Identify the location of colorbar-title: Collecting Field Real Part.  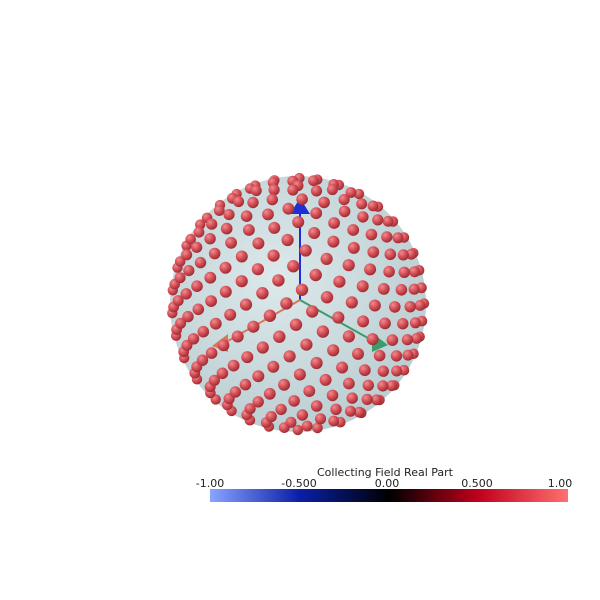
(385, 472).